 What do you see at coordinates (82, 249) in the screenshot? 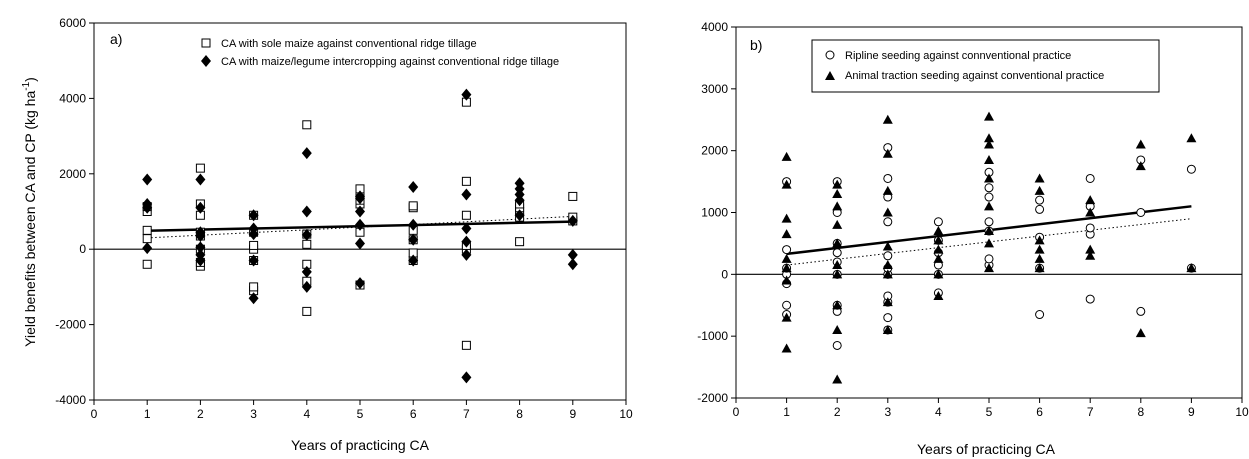
I see `y-tick-label: 0` at bounding box center [82, 249].